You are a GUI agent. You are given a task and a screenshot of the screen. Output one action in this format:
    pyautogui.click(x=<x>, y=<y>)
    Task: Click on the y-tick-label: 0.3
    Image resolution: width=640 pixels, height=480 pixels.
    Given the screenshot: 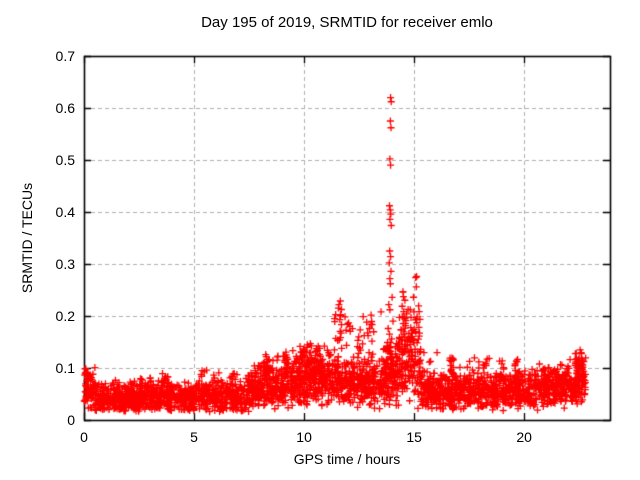 What is the action you would take?
    pyautogui.click(x=65, y=264)
    